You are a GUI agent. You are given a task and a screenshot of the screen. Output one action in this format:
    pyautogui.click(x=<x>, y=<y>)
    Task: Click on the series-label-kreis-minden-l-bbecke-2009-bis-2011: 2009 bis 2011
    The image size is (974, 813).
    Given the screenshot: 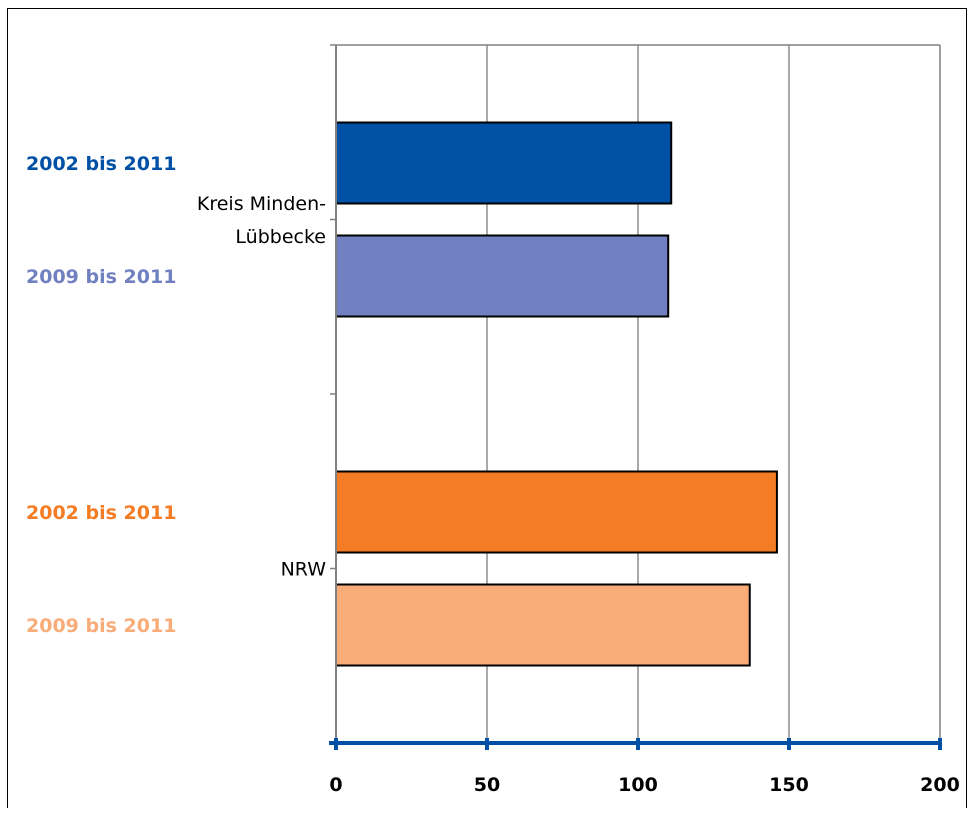 What is the action you would take?
    pyautogui.click(x=101, y=277)
    